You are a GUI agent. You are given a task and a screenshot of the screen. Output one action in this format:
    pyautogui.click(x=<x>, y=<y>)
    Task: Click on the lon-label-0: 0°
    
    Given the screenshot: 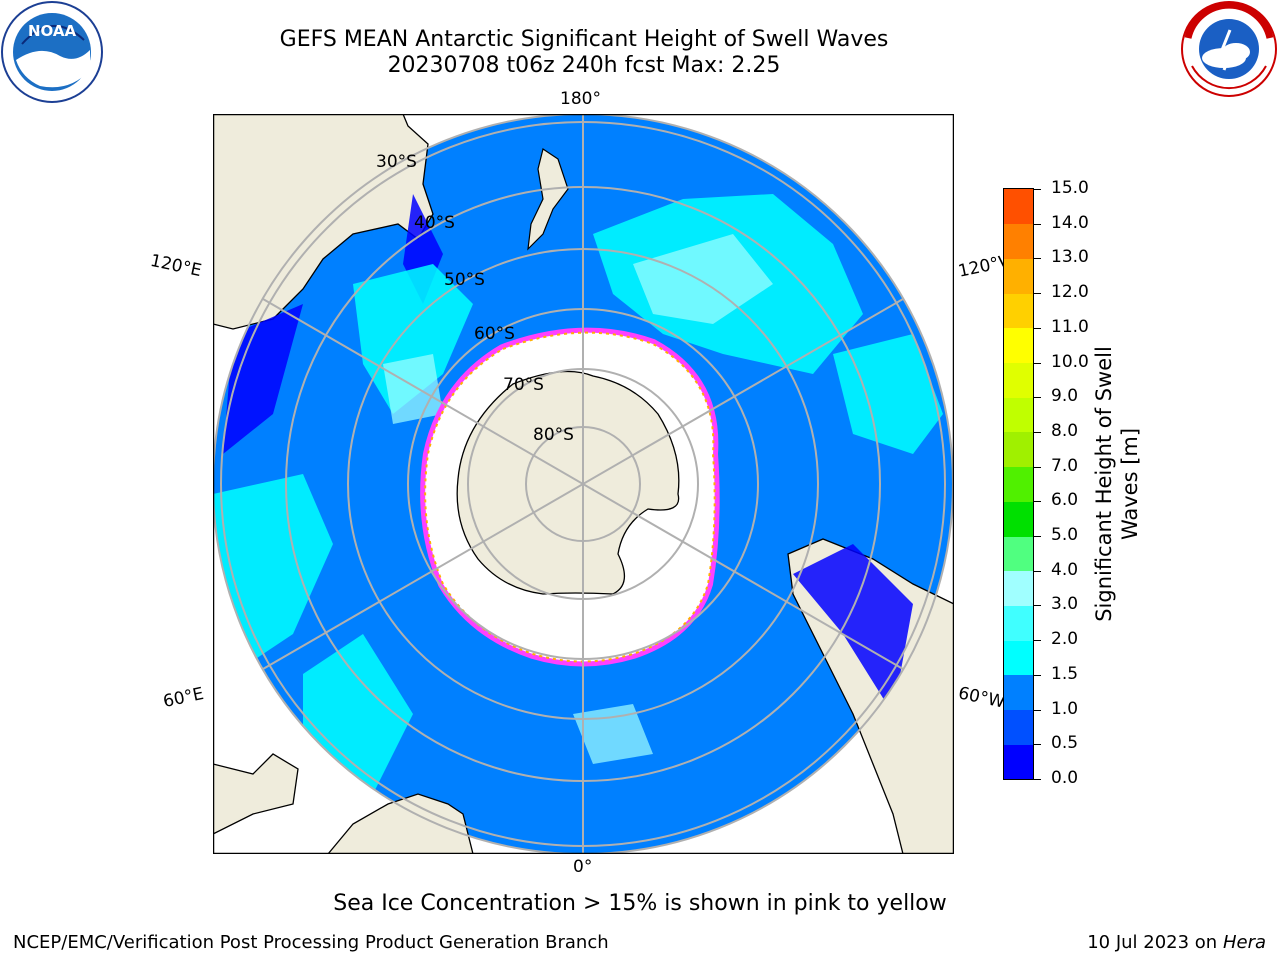 What is the action you would take?
    pyautogui.click(x=583, y=867)
    